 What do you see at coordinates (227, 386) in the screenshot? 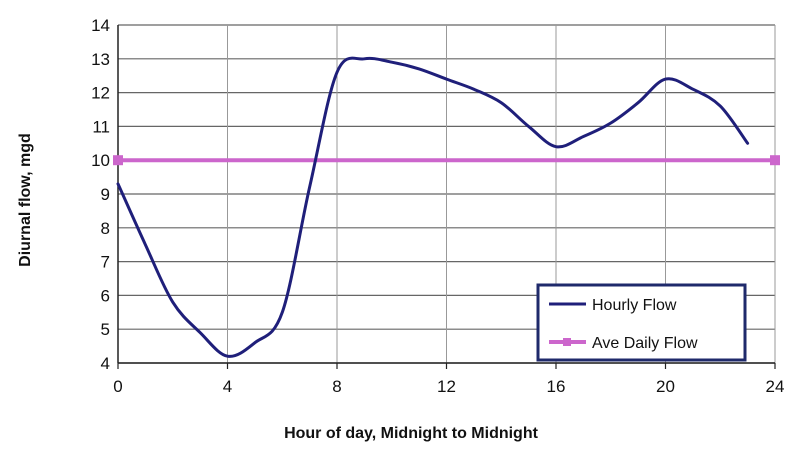
I see `x-tick-label: 4` at bounding box center [227, 386].